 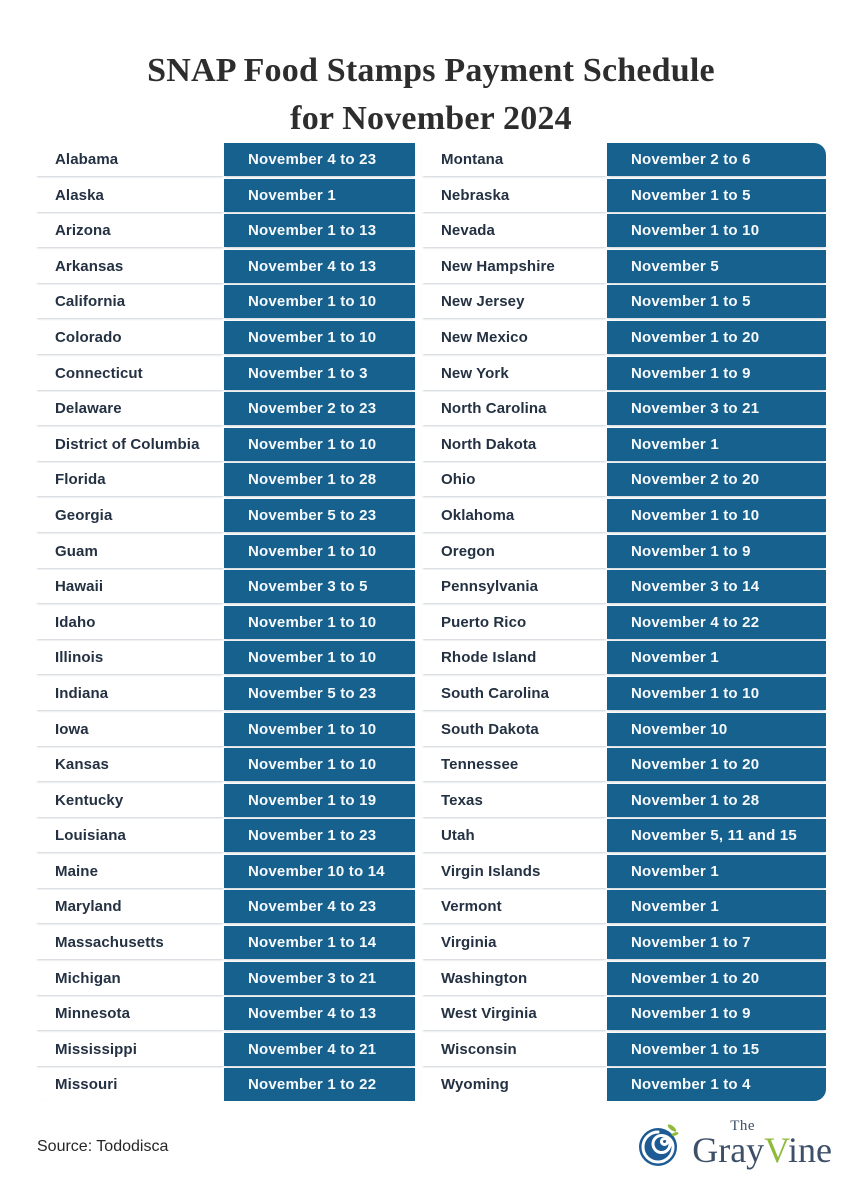 I want to click on date-cell: November 2 to 23, so click(x=319, y=409).